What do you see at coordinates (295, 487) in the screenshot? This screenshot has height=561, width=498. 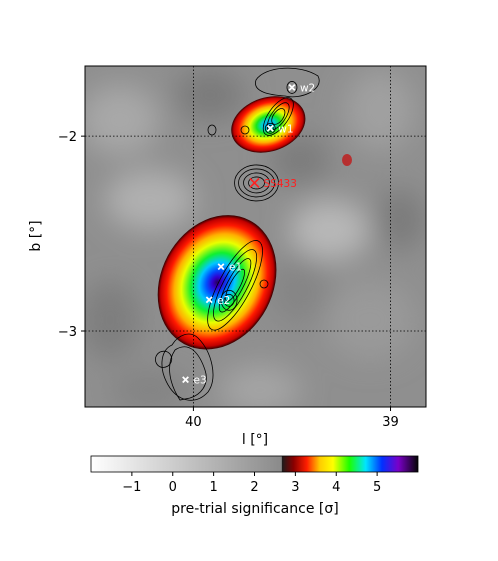 I see `colorbar-tick-label-4: 3` at bounding box center [295, 487].